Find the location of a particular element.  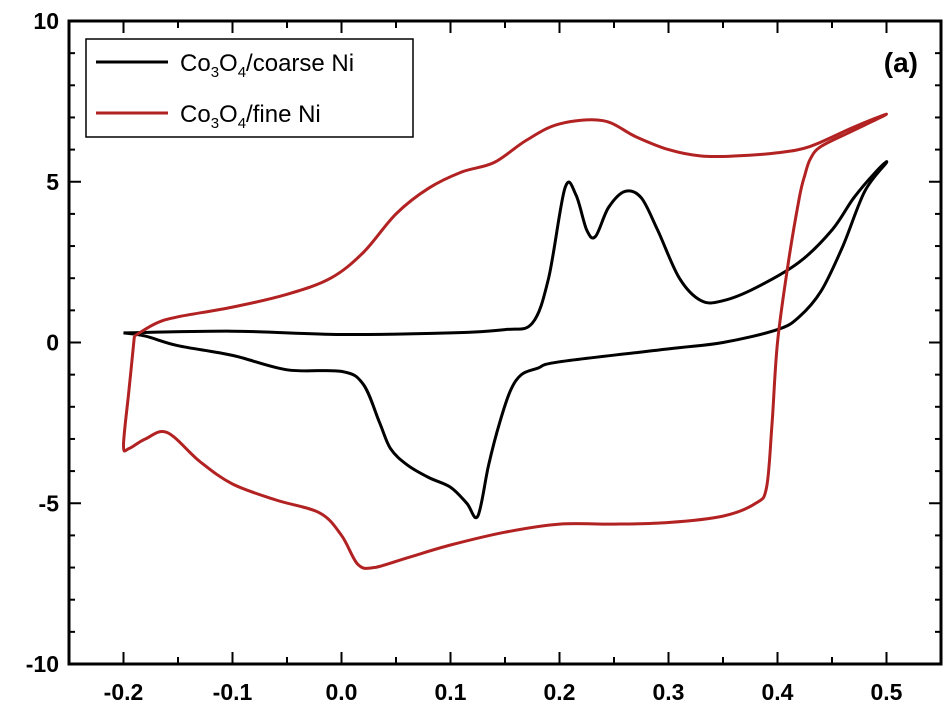

x-tick-label: -0.1 is located at coordinates (233, 692).